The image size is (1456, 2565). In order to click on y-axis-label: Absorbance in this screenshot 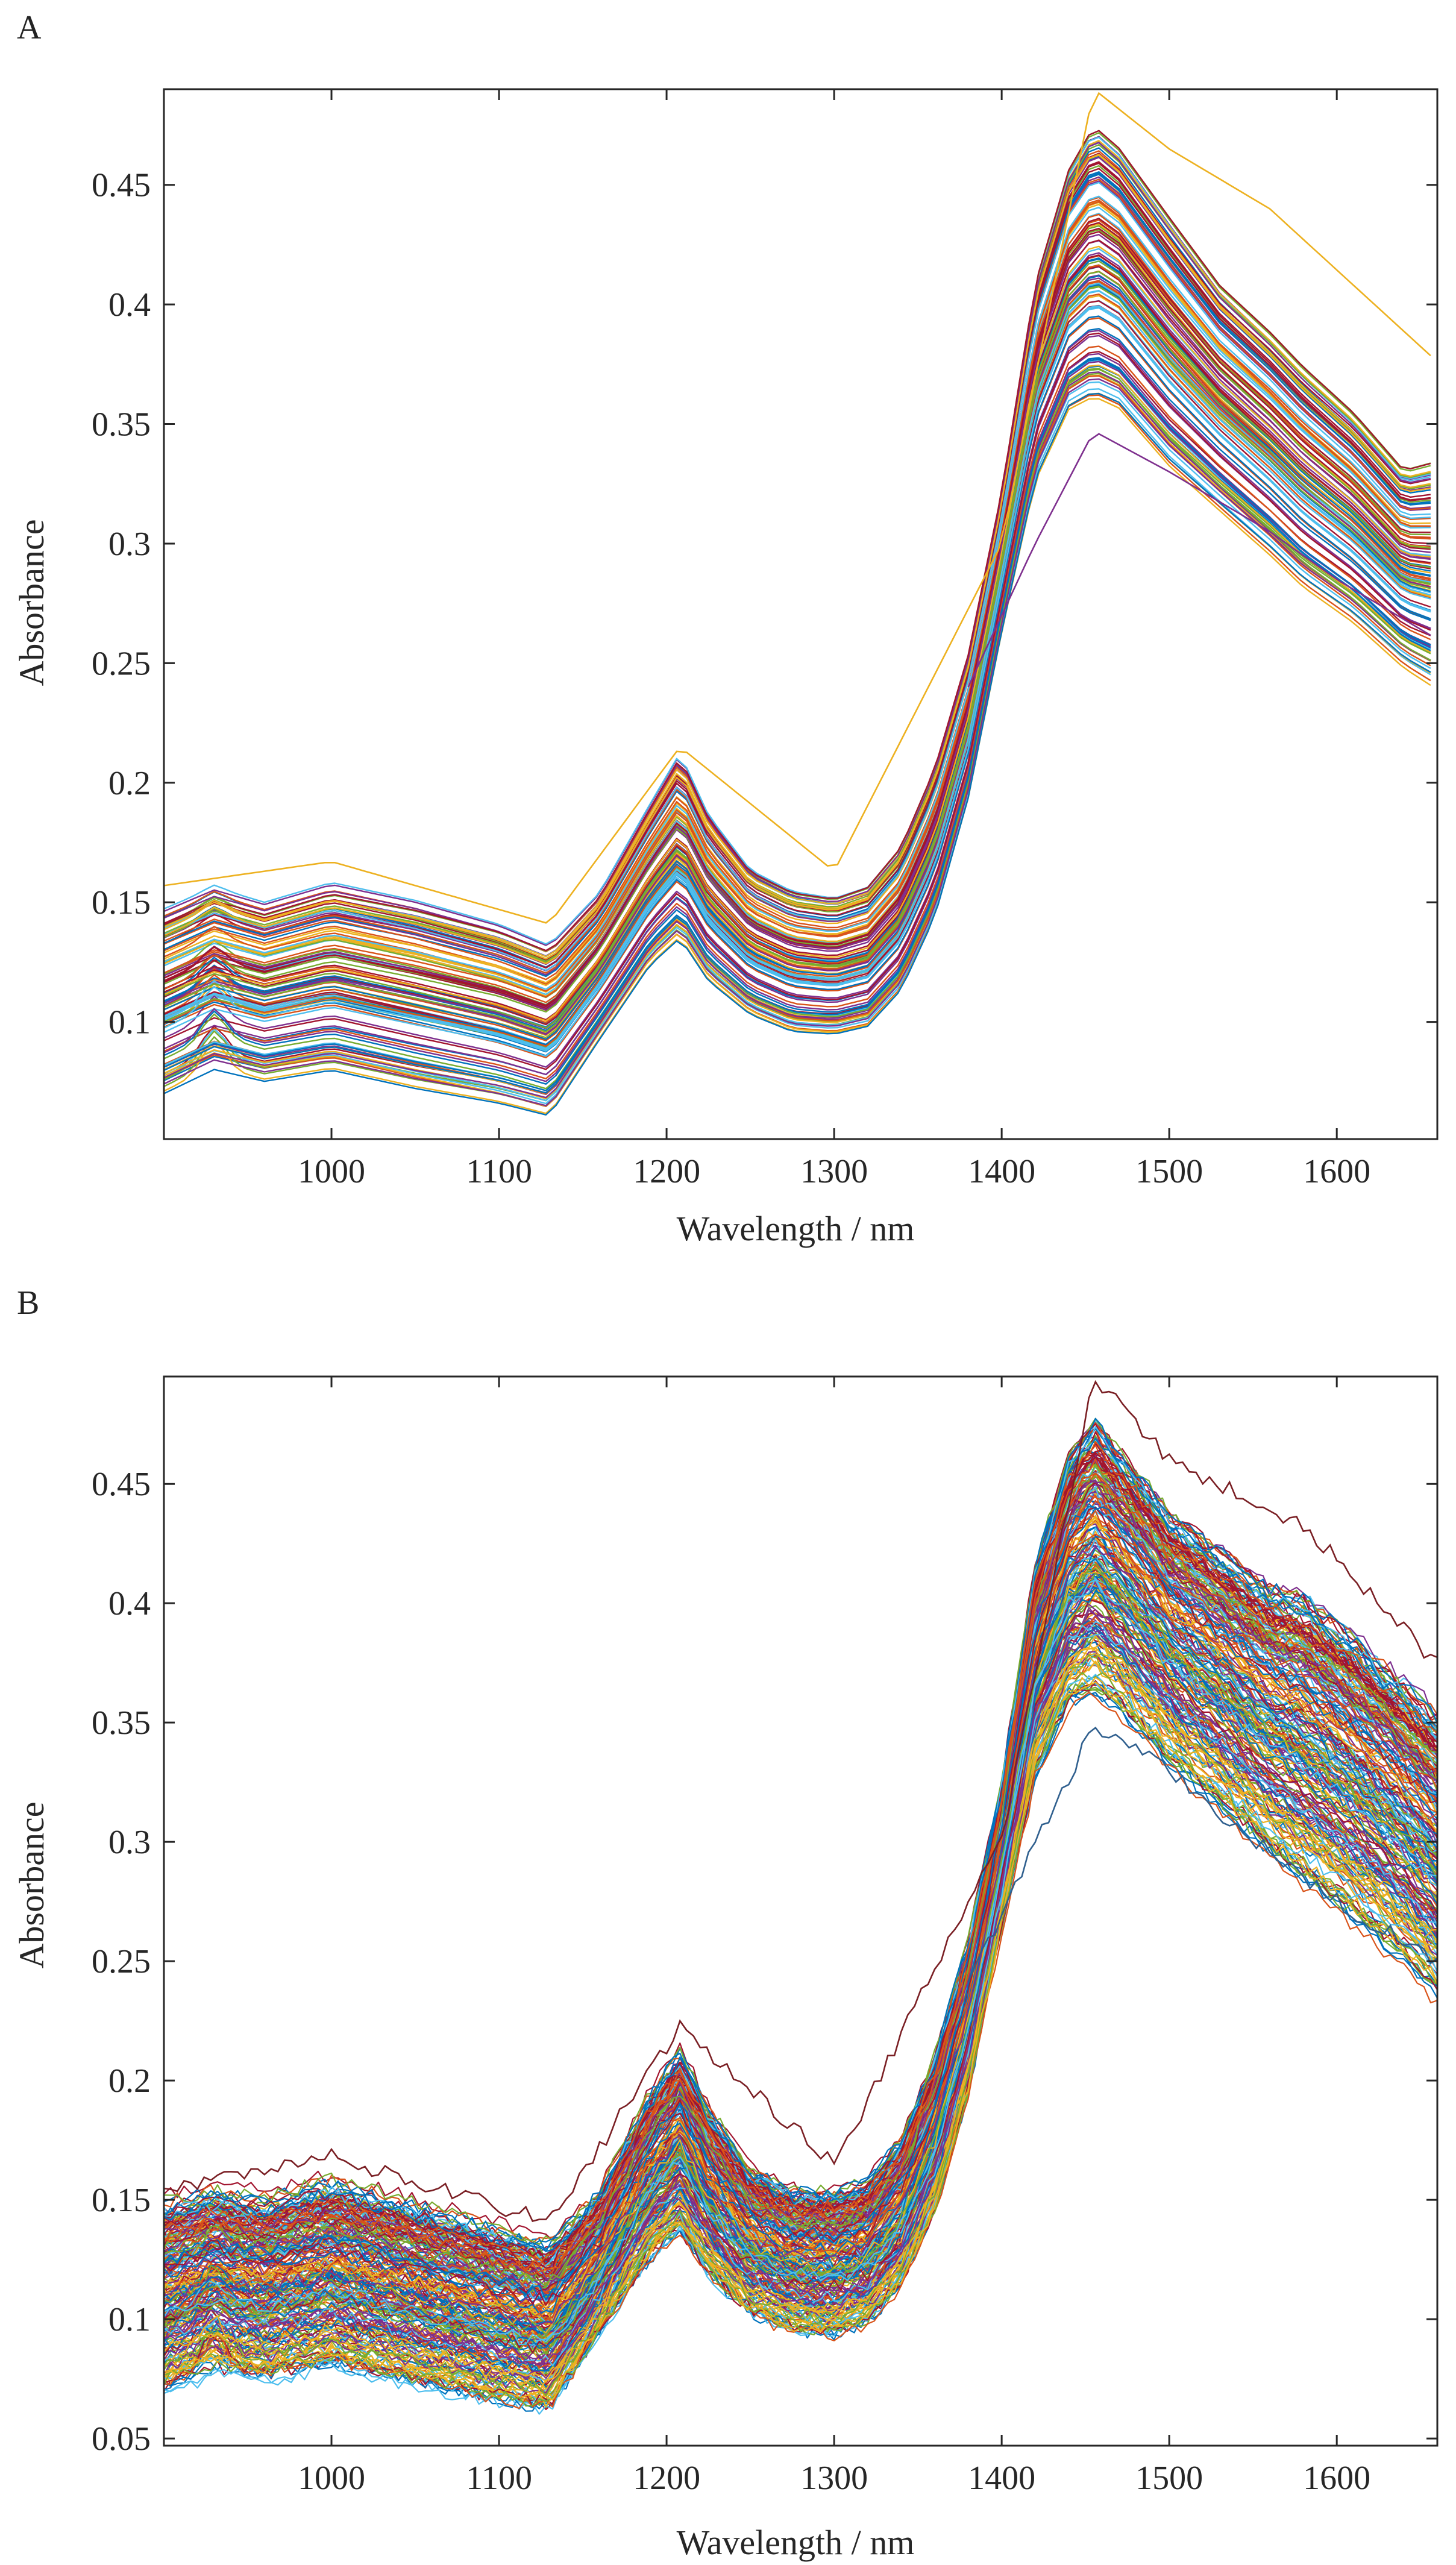, I will do `click(31, 1884)`.